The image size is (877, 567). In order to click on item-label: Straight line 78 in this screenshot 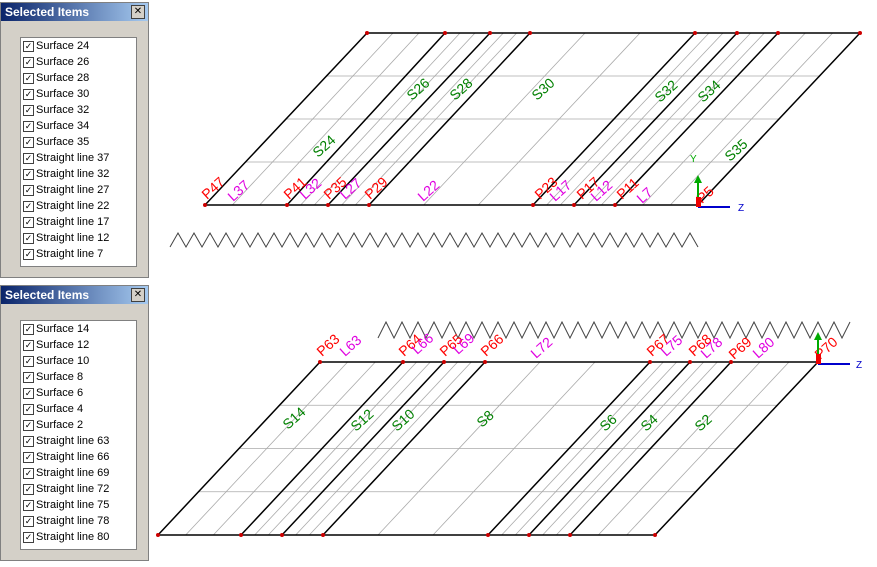, I will do `click(73, 521)`.